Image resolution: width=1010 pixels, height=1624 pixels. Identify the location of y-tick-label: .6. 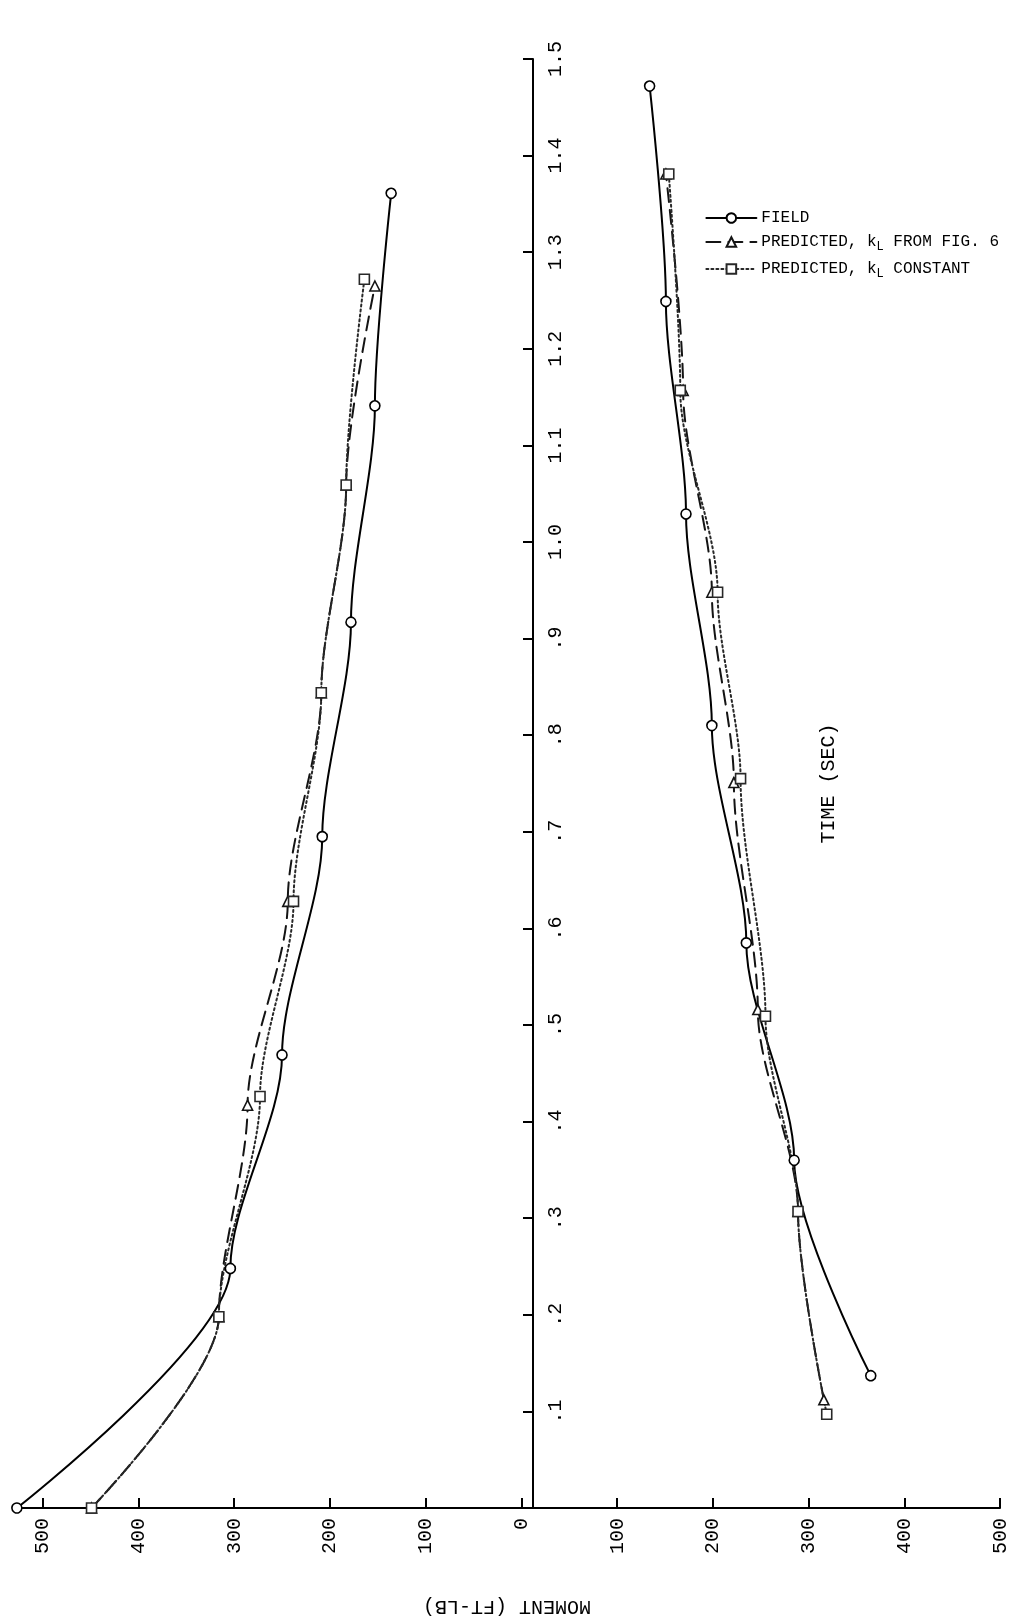
(555, 928).